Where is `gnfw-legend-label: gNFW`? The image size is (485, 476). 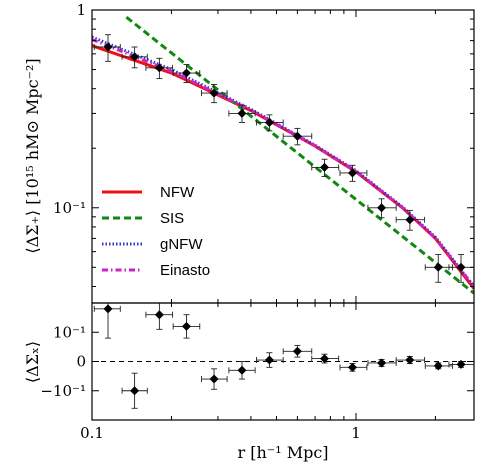
gnfw-legend-label: gNFW is located at coordinates (181, 244).